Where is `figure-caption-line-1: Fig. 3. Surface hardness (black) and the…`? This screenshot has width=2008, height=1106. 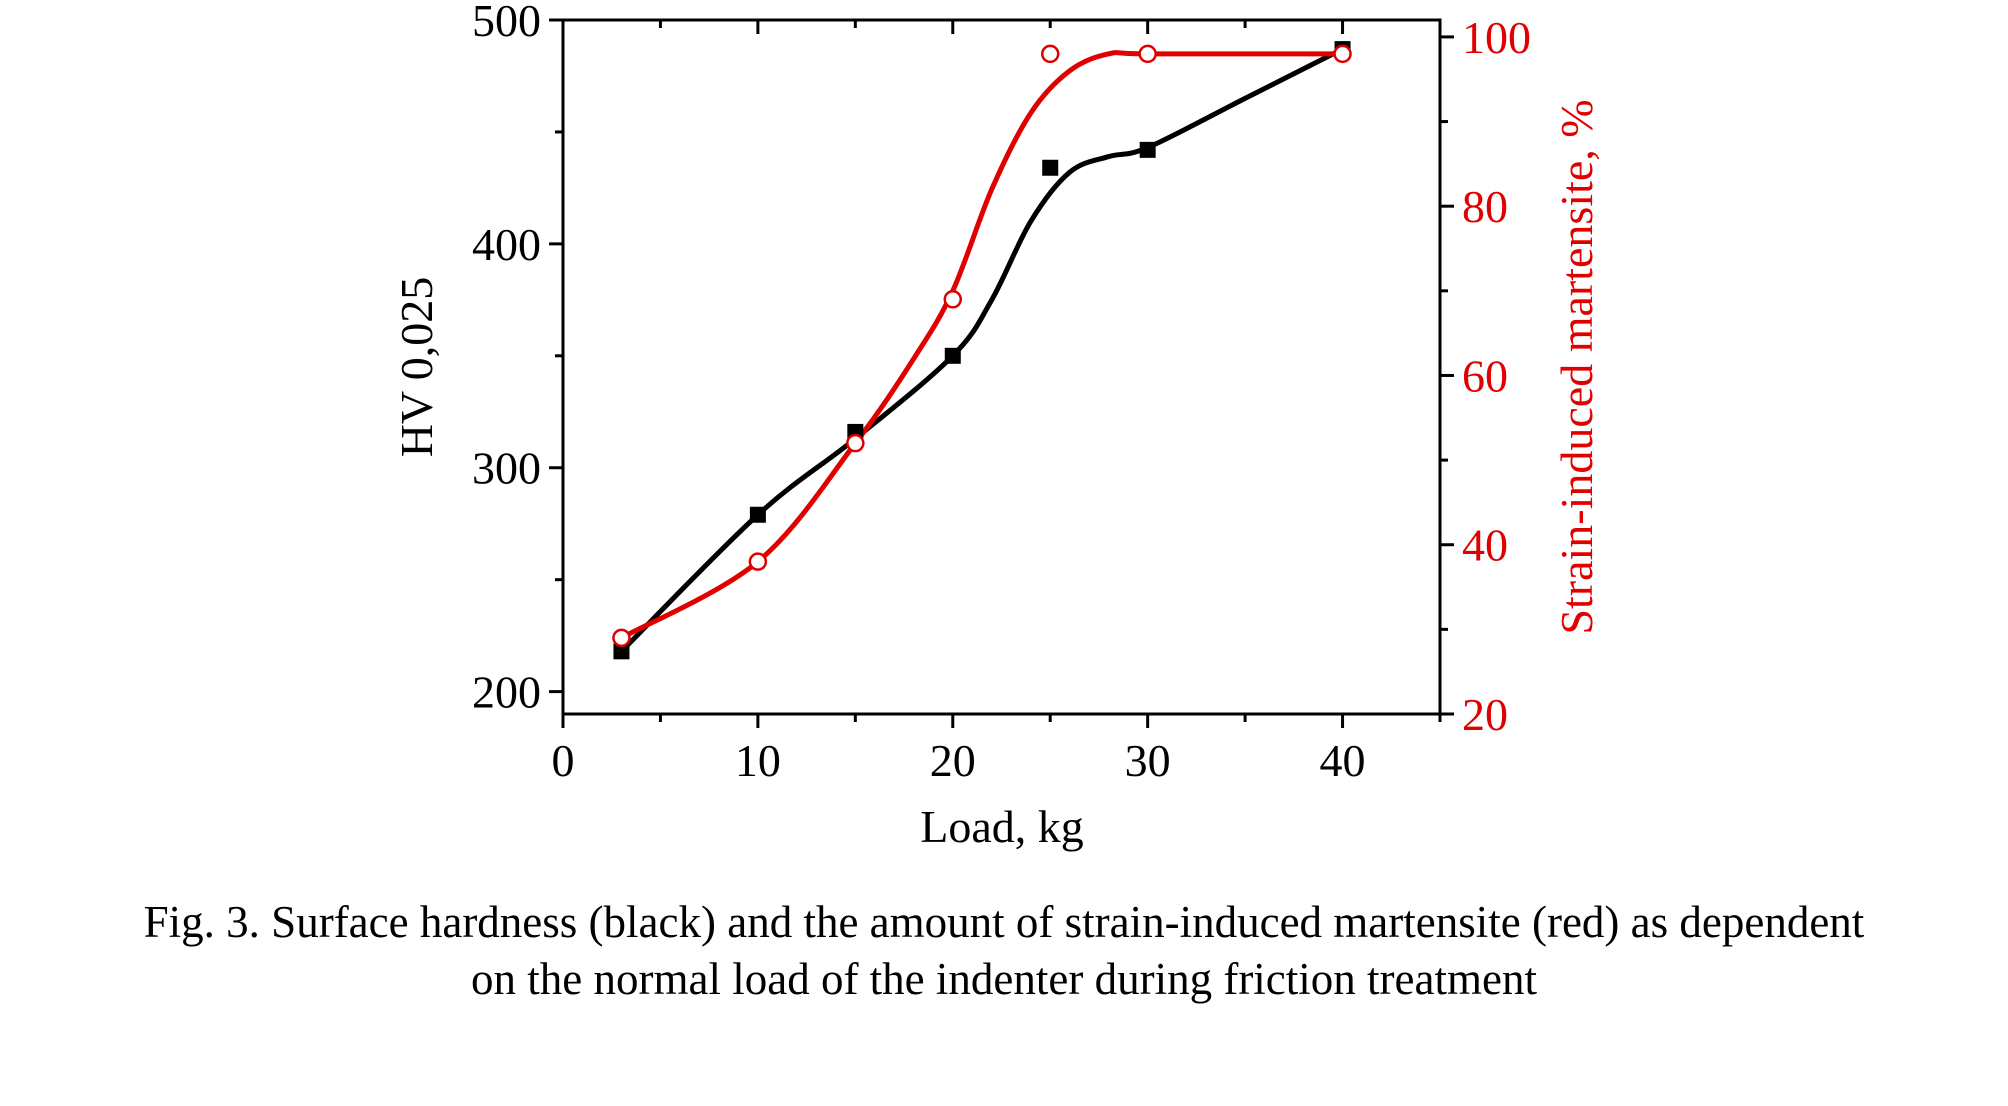
figure-caption-line-1: Fig. 3. Surface hardness (black) and the… is located at coordinates (1004, 922).